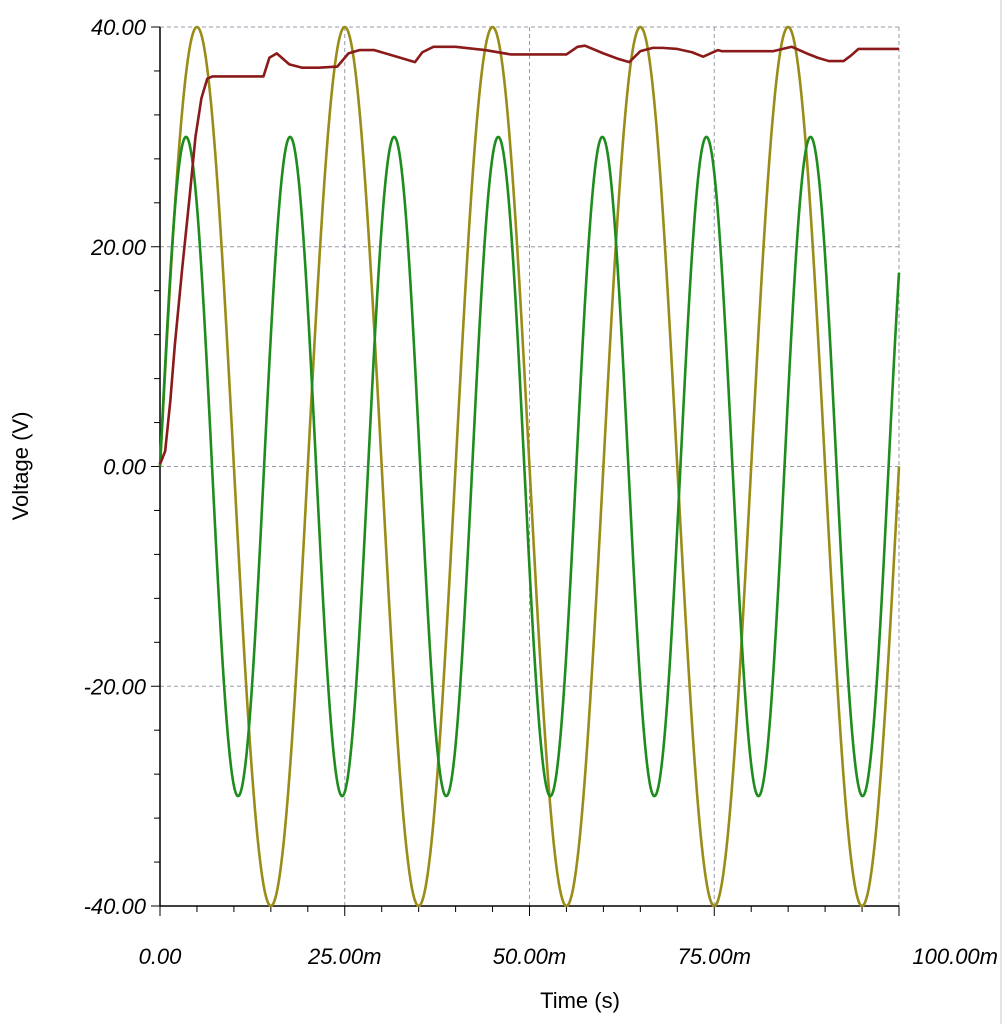 The width and height of the screenshot is (1003, 1024). What do you see at coordinates (20, 466) in the screenshot?
I see `y-axis-title: Voltage (V)` at bounding box center [20, 466].